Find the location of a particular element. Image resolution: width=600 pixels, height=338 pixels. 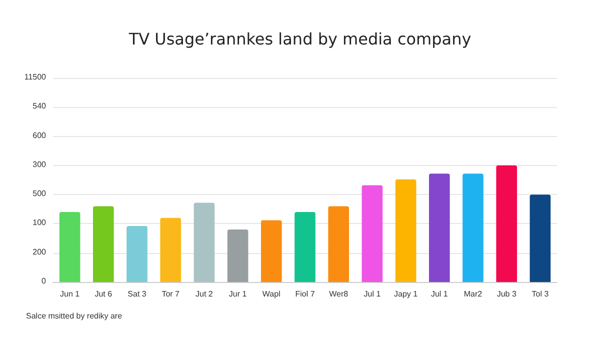

x-tick-label: Fiol 7 is located at coordinates (305, 294).